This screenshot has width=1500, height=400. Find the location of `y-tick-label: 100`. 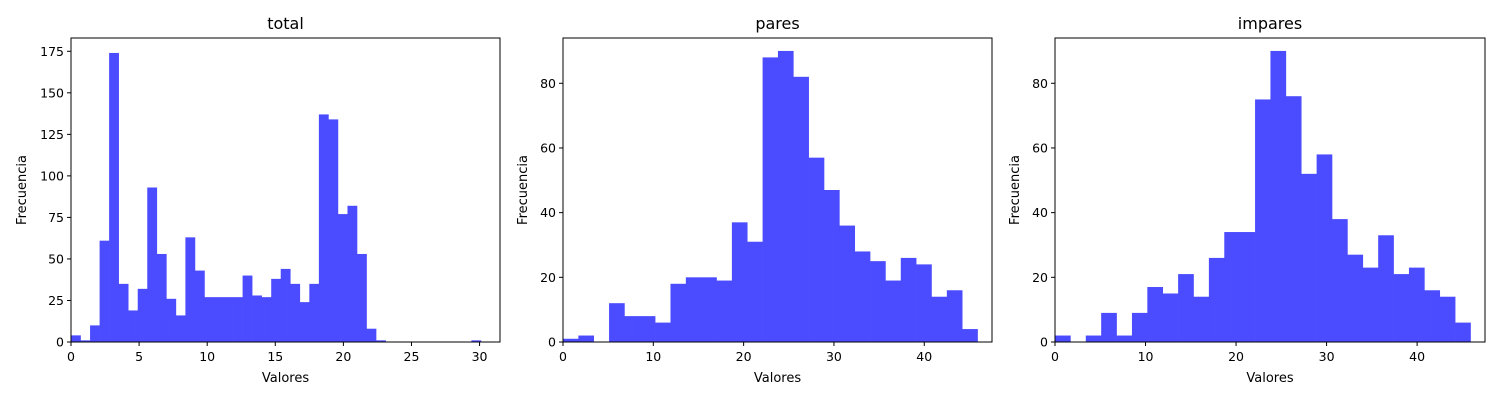

y-tick-label: 100 is located at coordinates (52, 175).